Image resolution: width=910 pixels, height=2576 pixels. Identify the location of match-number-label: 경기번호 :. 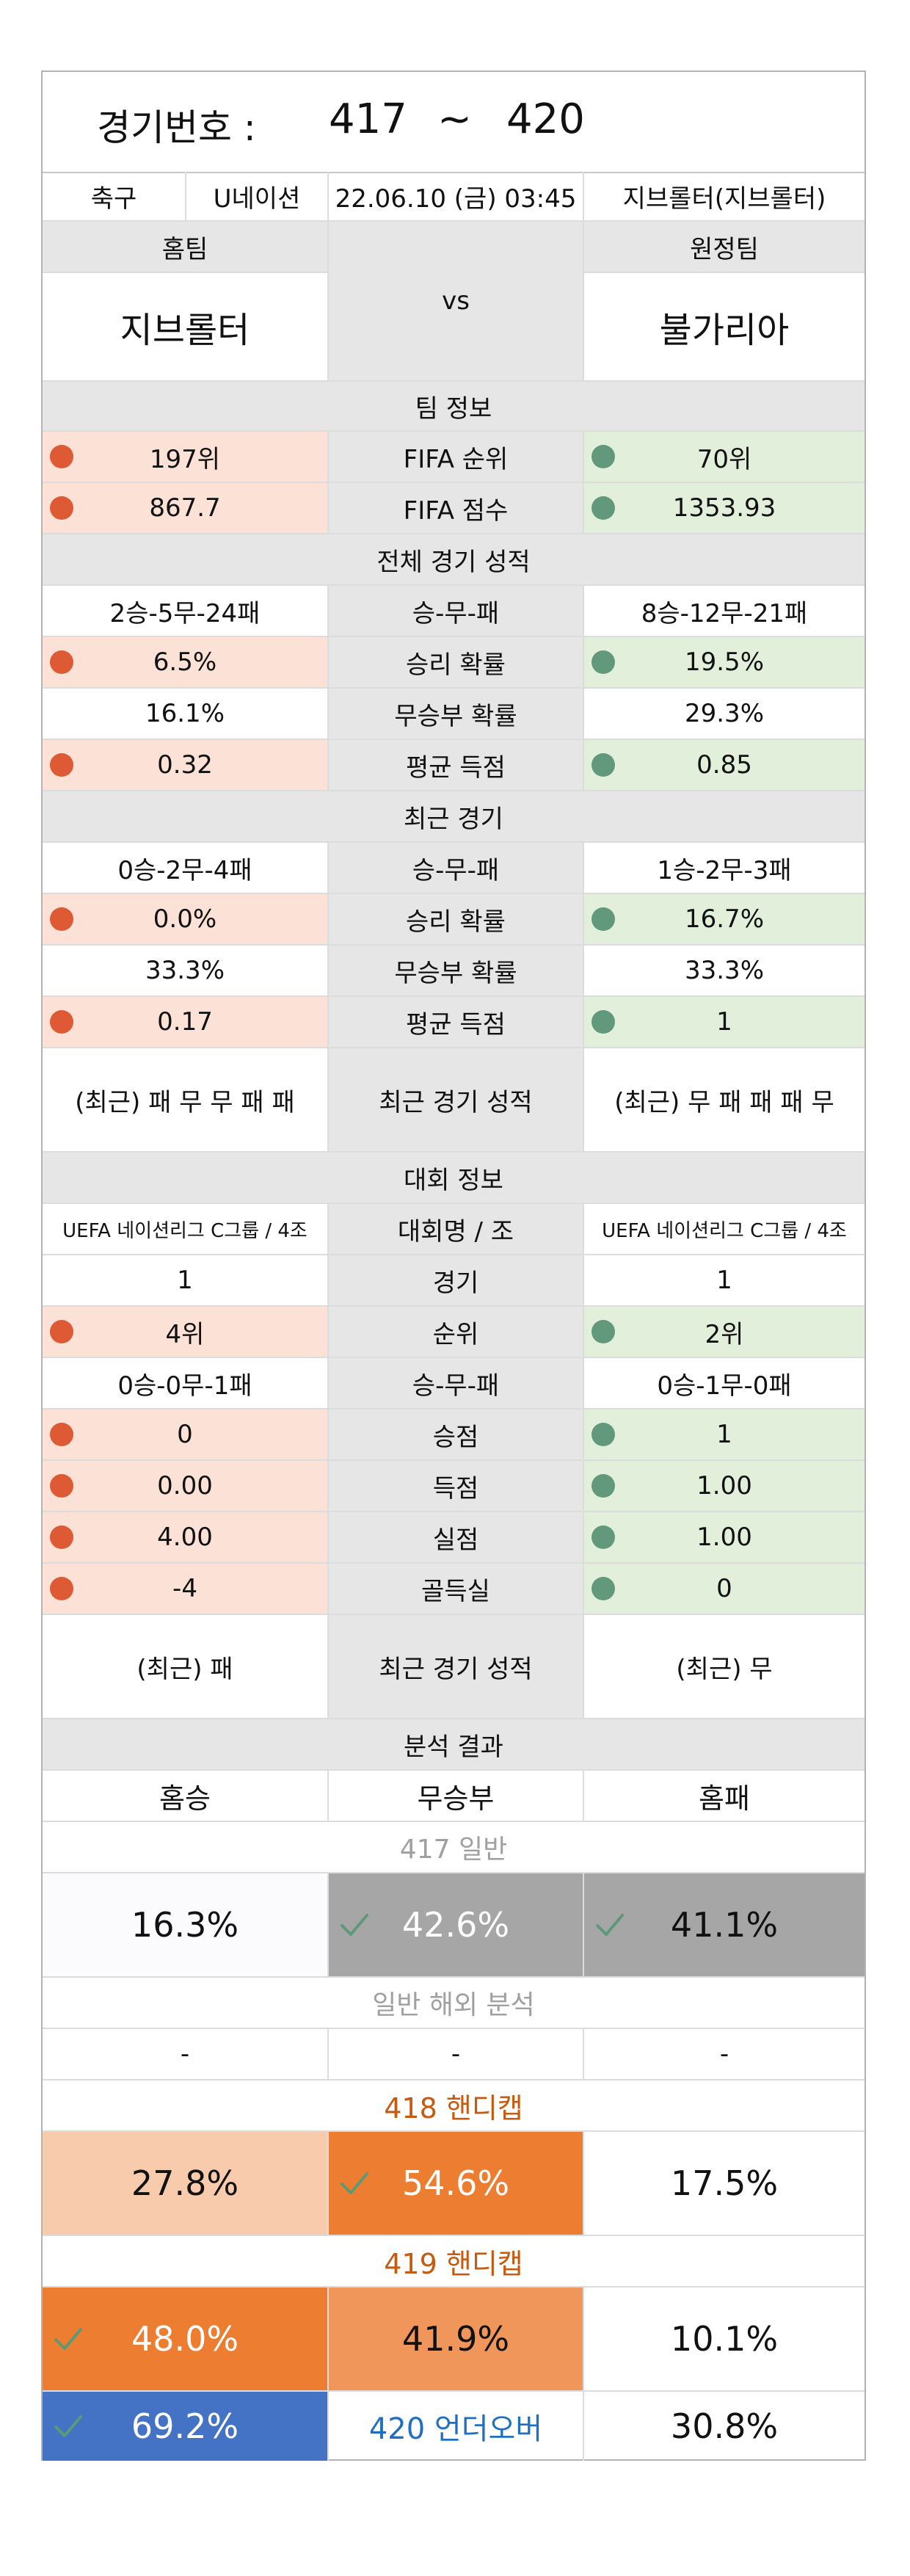
(176, 128).